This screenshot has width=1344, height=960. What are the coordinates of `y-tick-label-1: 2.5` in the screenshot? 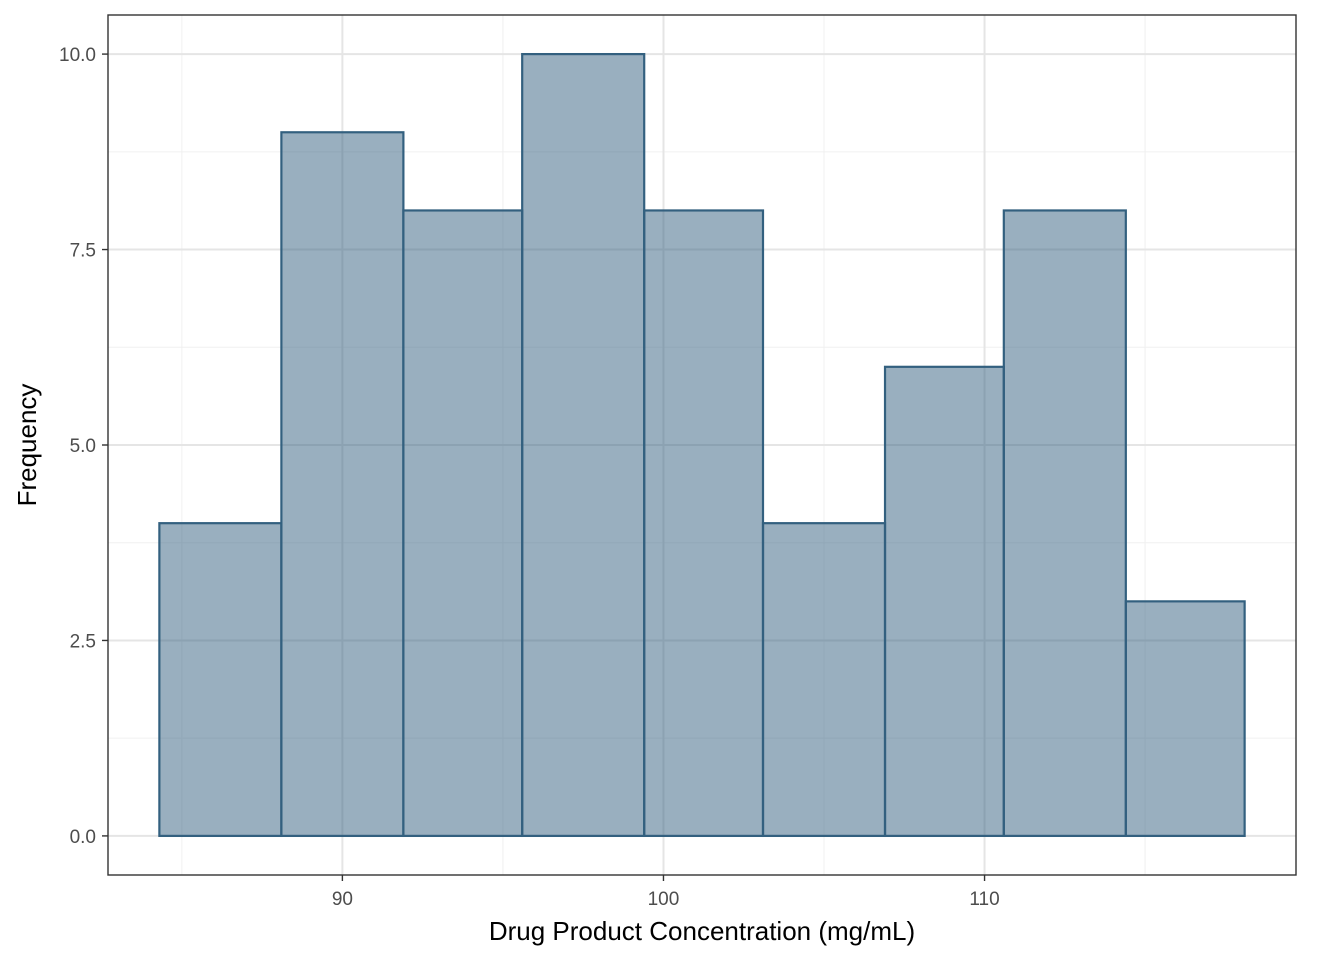 It's located at (83, 641).